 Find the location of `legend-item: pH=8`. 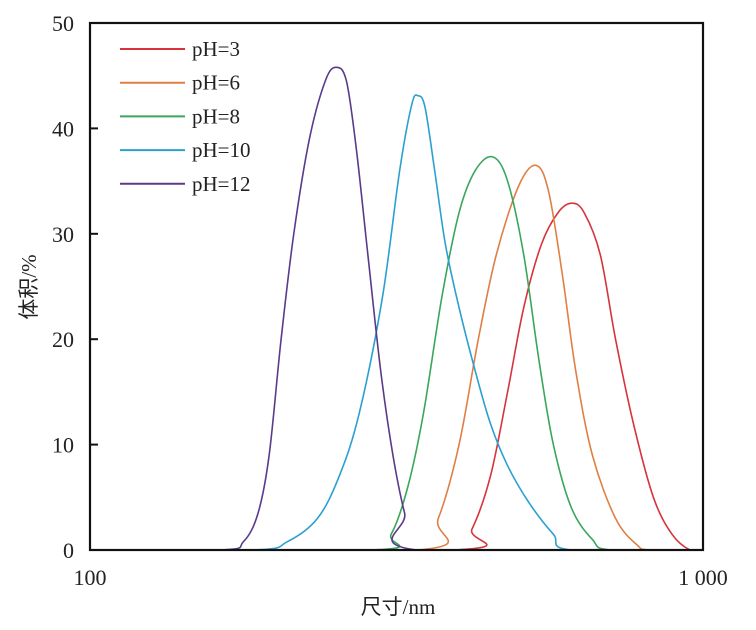

legend-item: pH=8 is located at coordinates (180, 116).